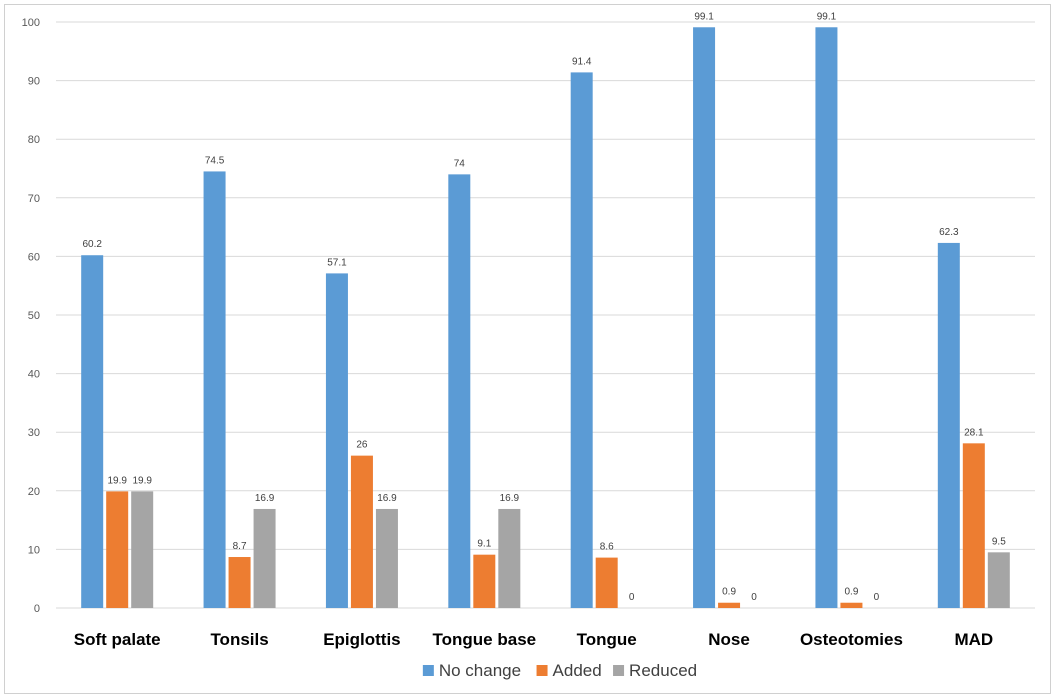  What do you see at coordinates (37, 609) in the screenshot?
I see `y-tick-label: 0` at bounding box center [37, 609].